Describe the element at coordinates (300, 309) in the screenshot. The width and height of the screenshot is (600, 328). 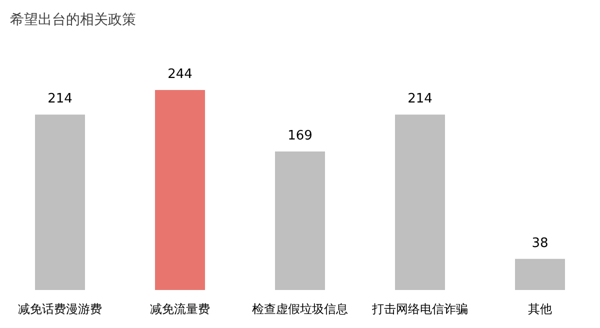
I see `x-tick-label: 检查虚假垃圾信息` at that location.